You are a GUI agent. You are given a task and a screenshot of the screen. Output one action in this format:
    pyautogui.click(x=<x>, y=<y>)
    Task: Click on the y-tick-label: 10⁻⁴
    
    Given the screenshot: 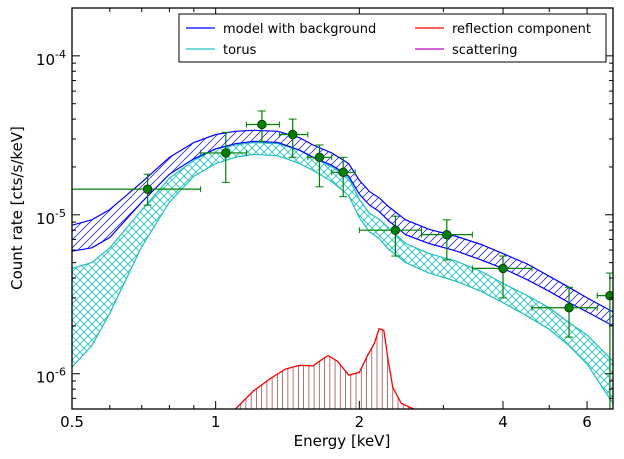 What is the action you would take?
    pyautogui.click(x=51, y=58)
    